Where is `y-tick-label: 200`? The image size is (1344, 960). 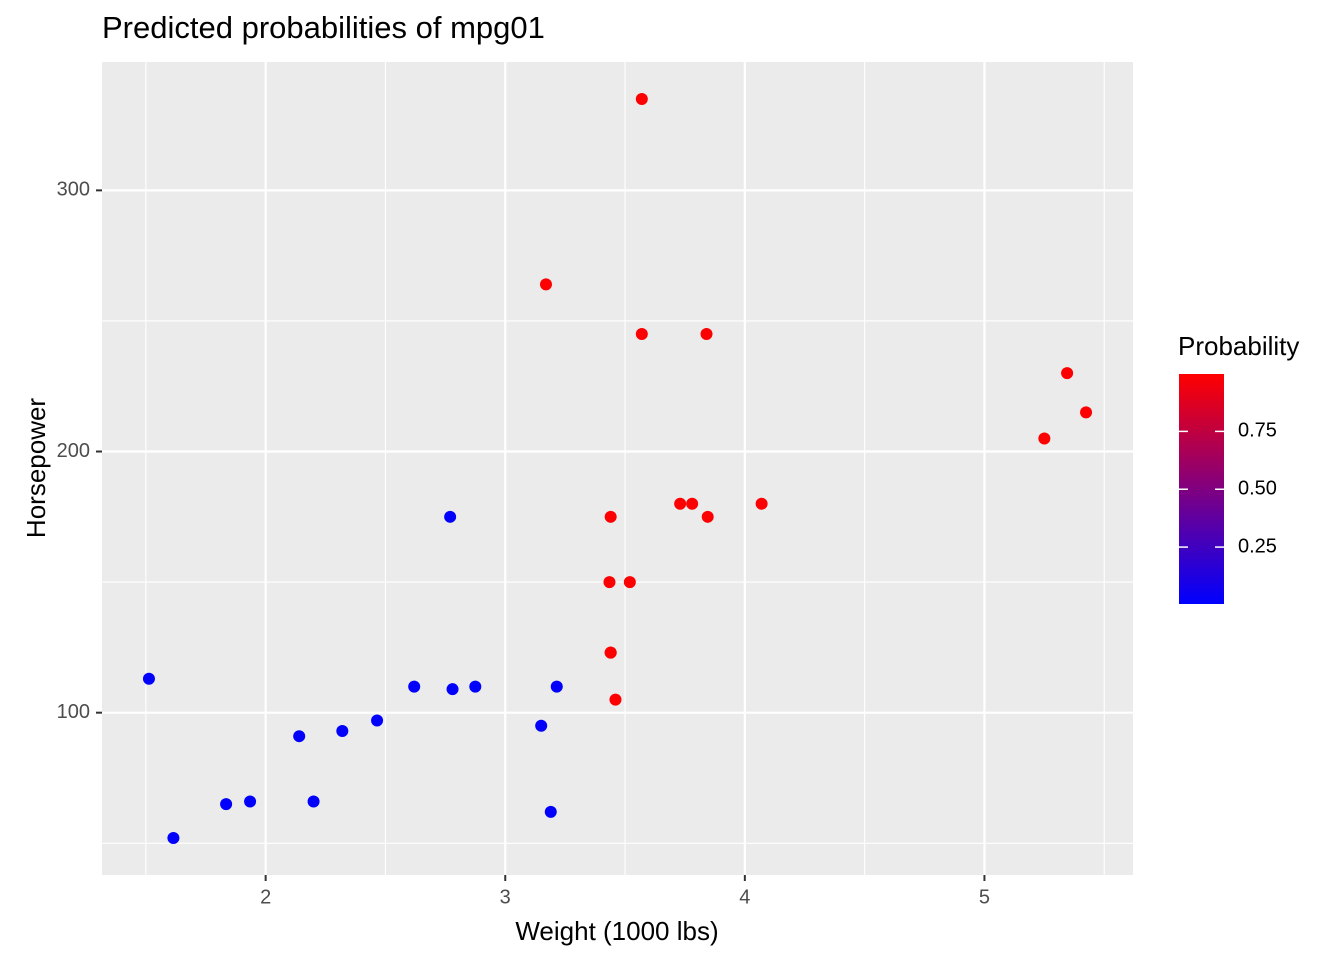
y-tick-label: 200 is located at coordinates (73, 451).